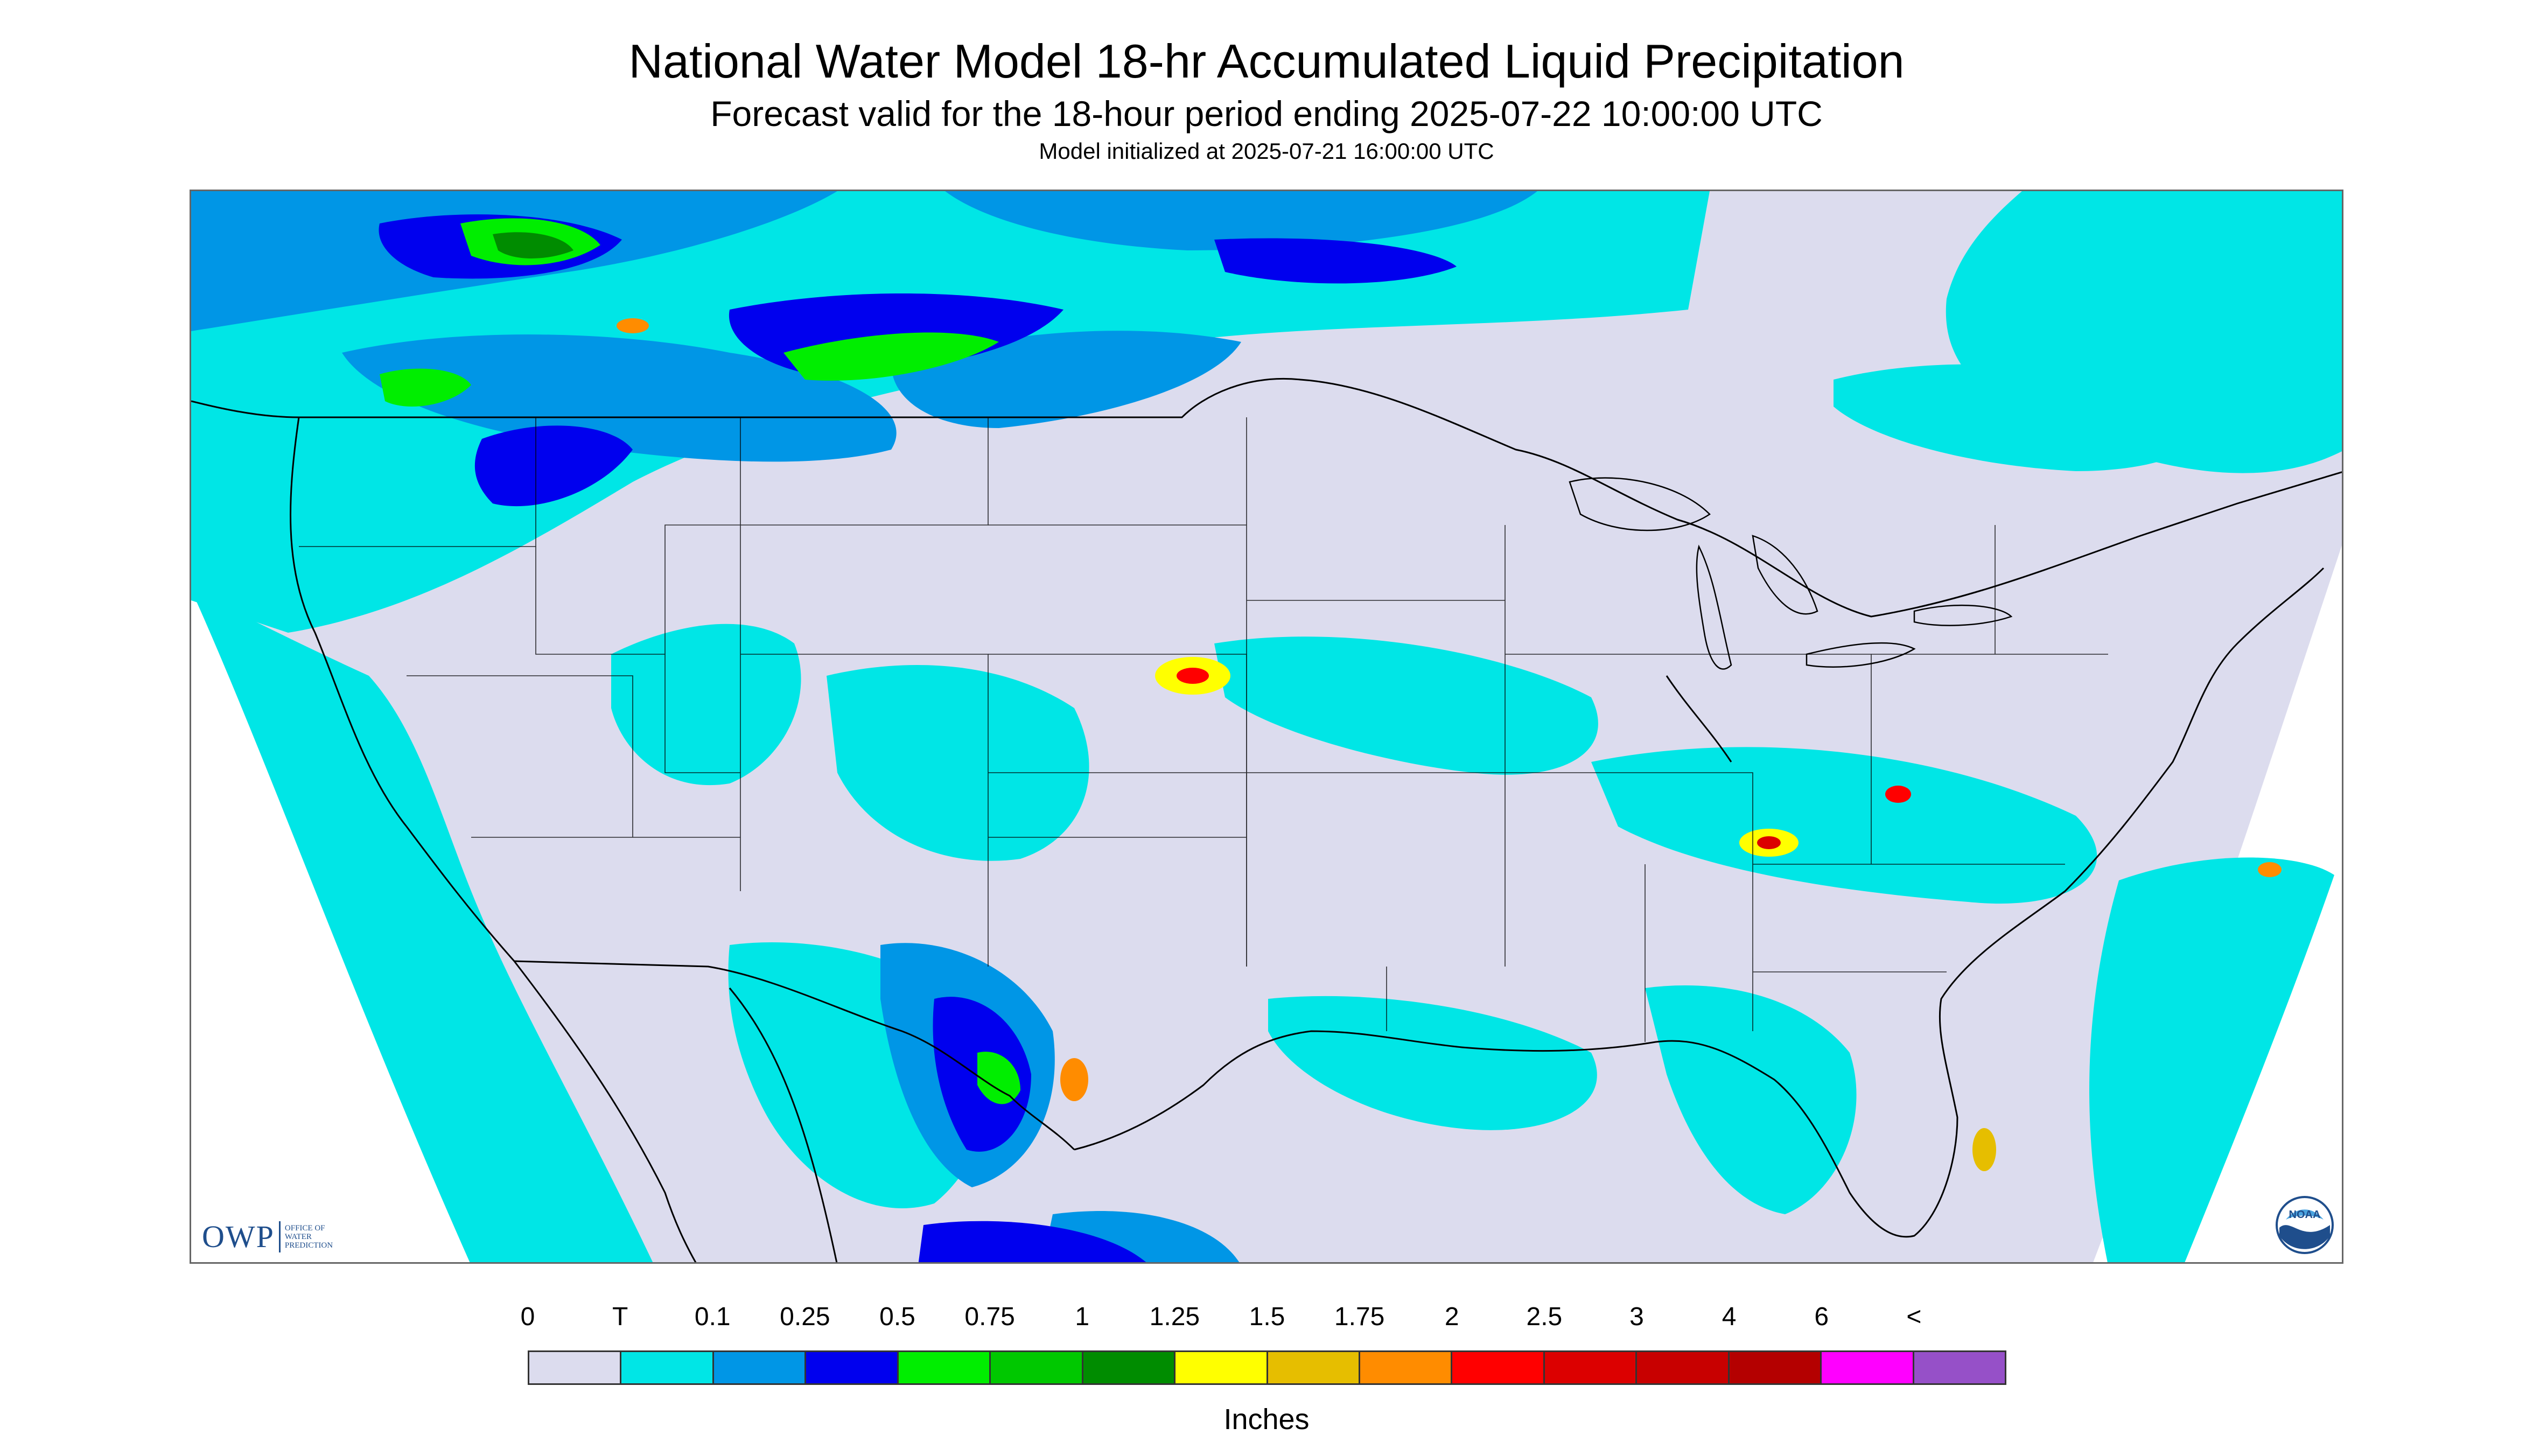 This screenshot has height=1456, width=2533. What do you see at coordinates (304, 1228) in the screenshot?
I see `owp-name-line: OFFICE OF` at bounding box center [304, 1228].